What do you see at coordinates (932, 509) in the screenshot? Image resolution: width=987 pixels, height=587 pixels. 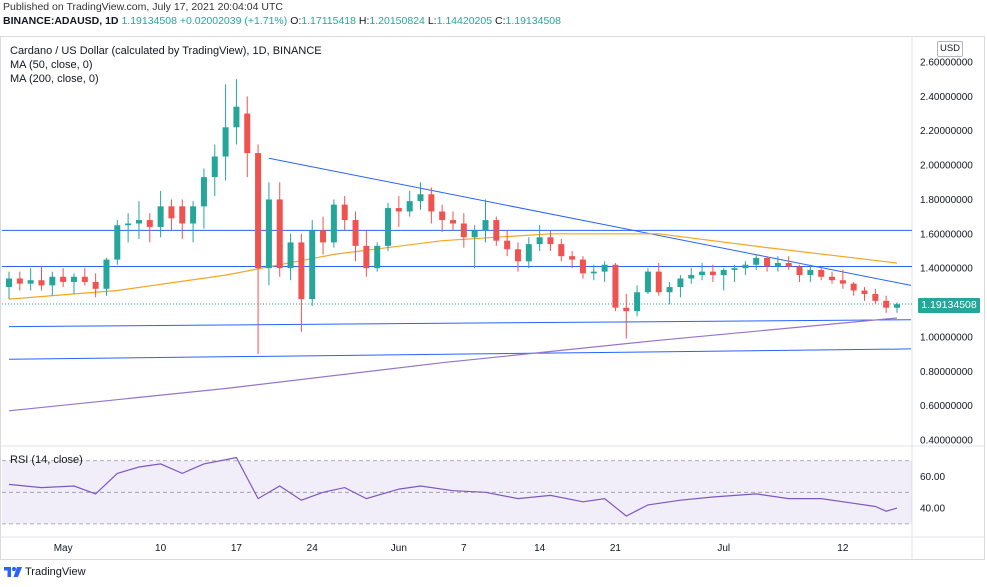 I see `rsi-tick-label: 40.00` at bounding box center [932, 509].